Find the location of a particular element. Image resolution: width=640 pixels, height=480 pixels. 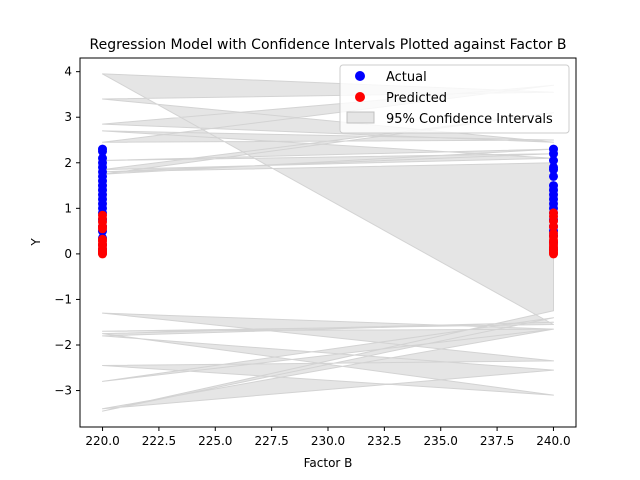

y-tick-label: 2 is located at coordinates (68, 163).